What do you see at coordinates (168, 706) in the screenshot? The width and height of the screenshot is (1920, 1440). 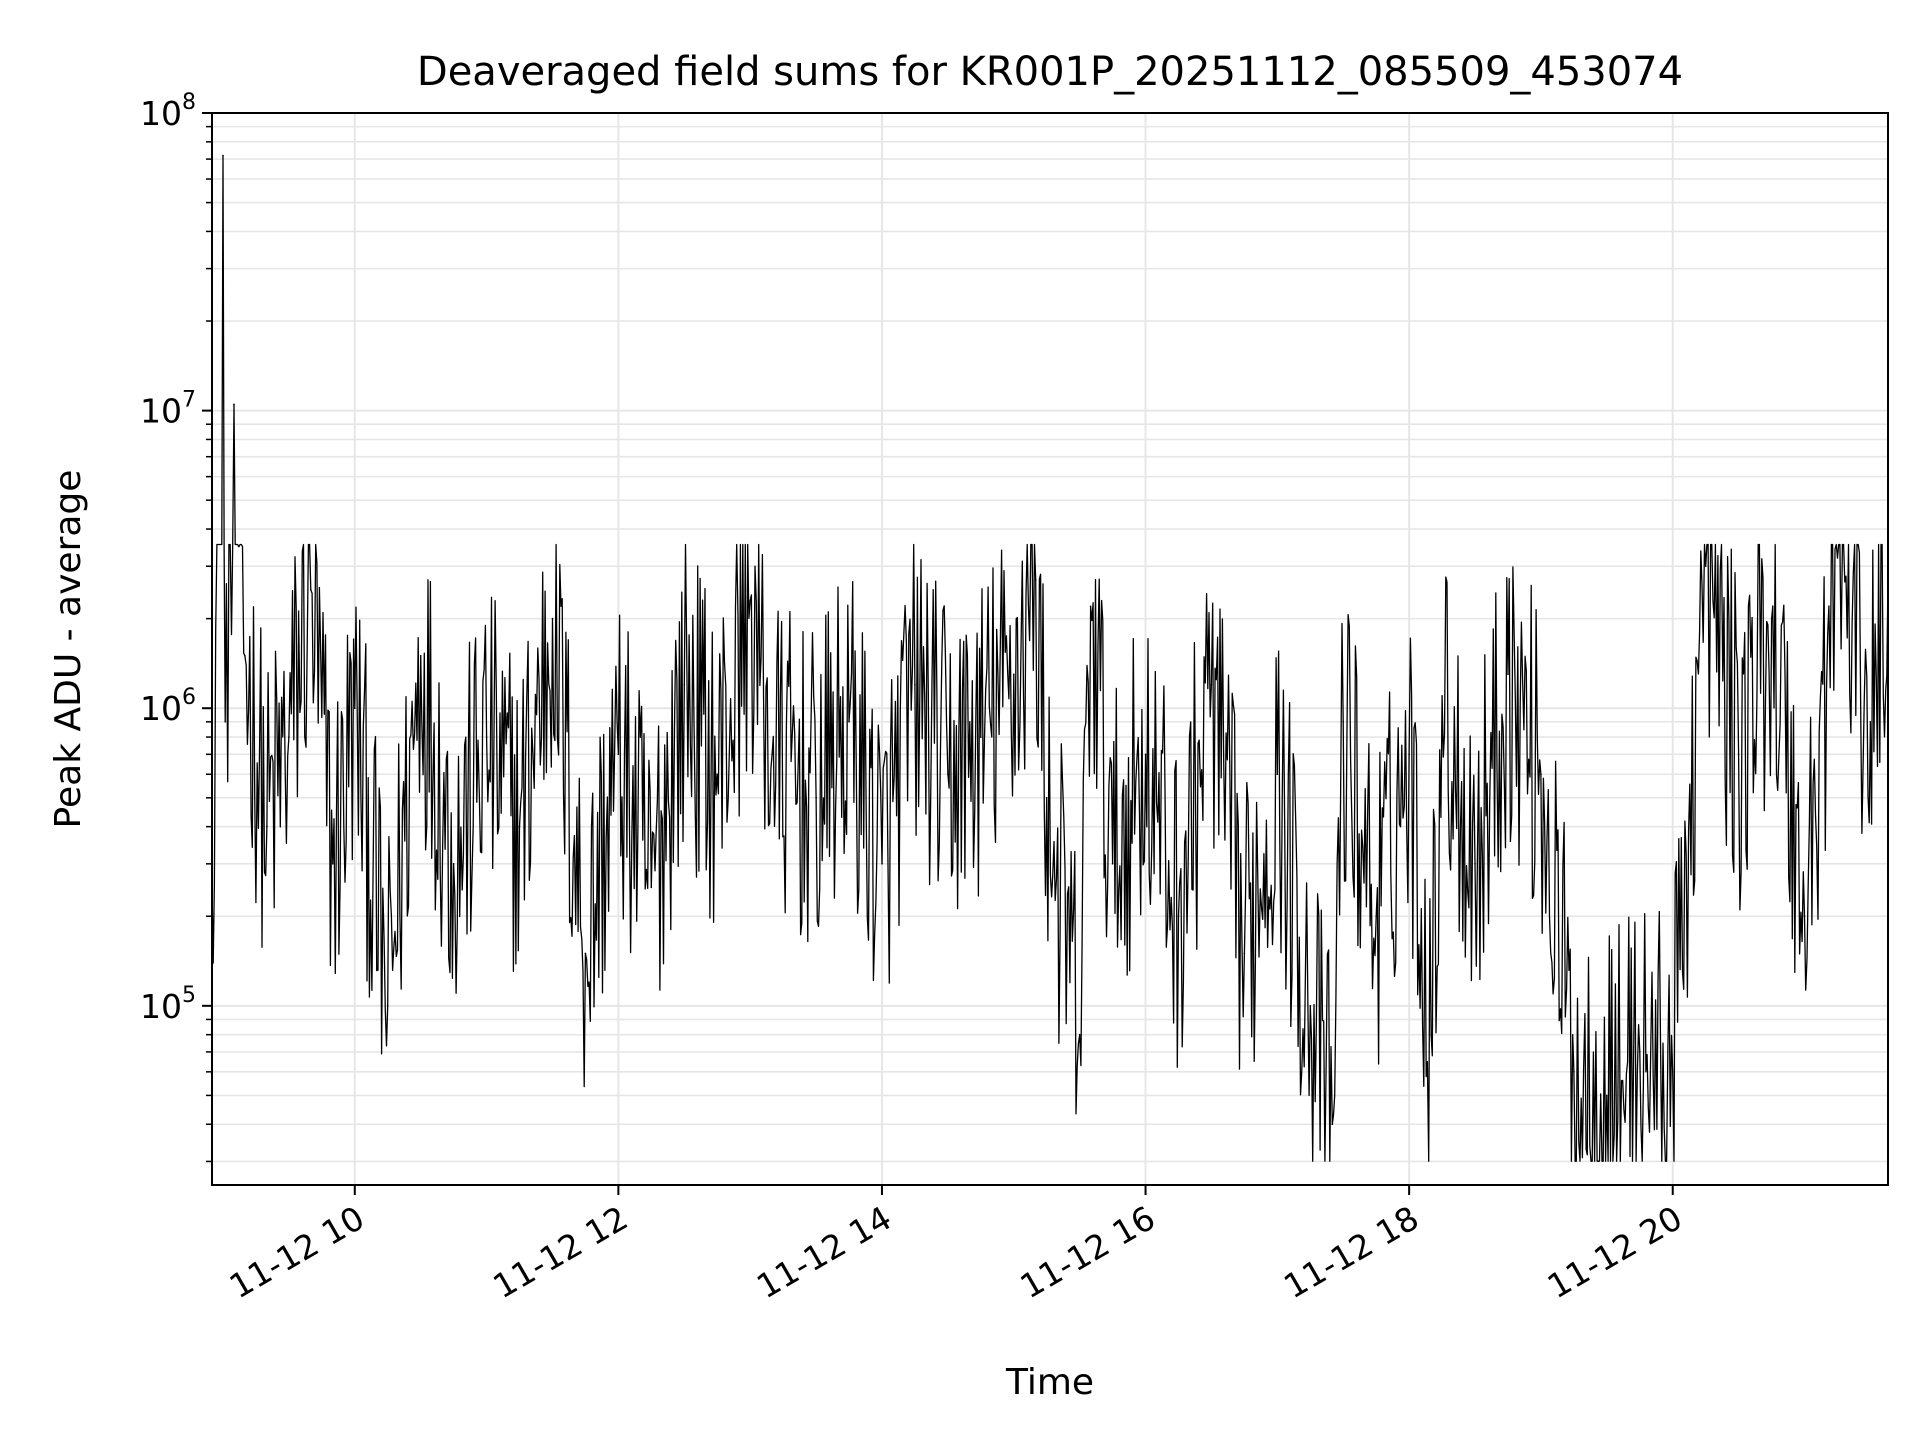 I see `y-tick-label: 10⁶` at bounding box center [168, 706].